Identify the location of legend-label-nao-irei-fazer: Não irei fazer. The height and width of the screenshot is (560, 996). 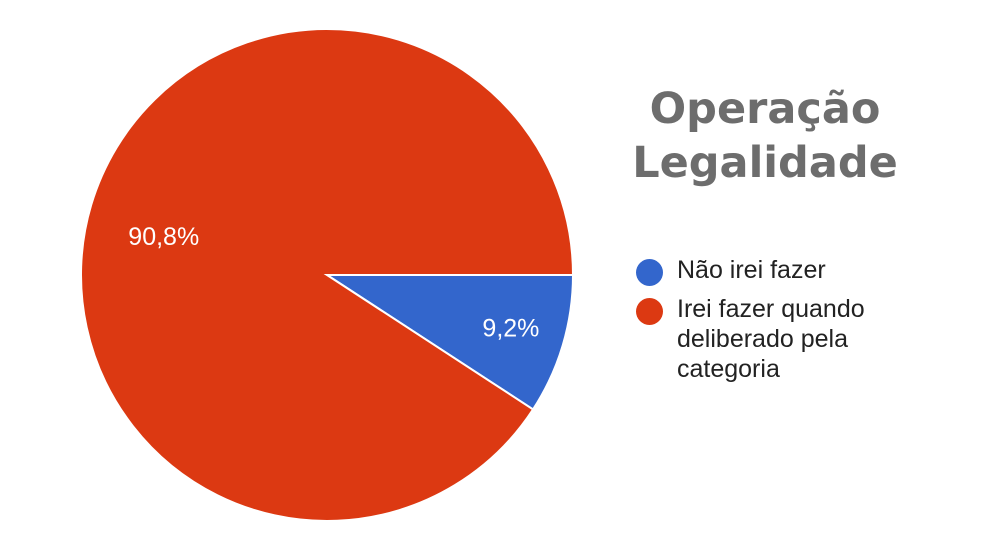
(751, 270).